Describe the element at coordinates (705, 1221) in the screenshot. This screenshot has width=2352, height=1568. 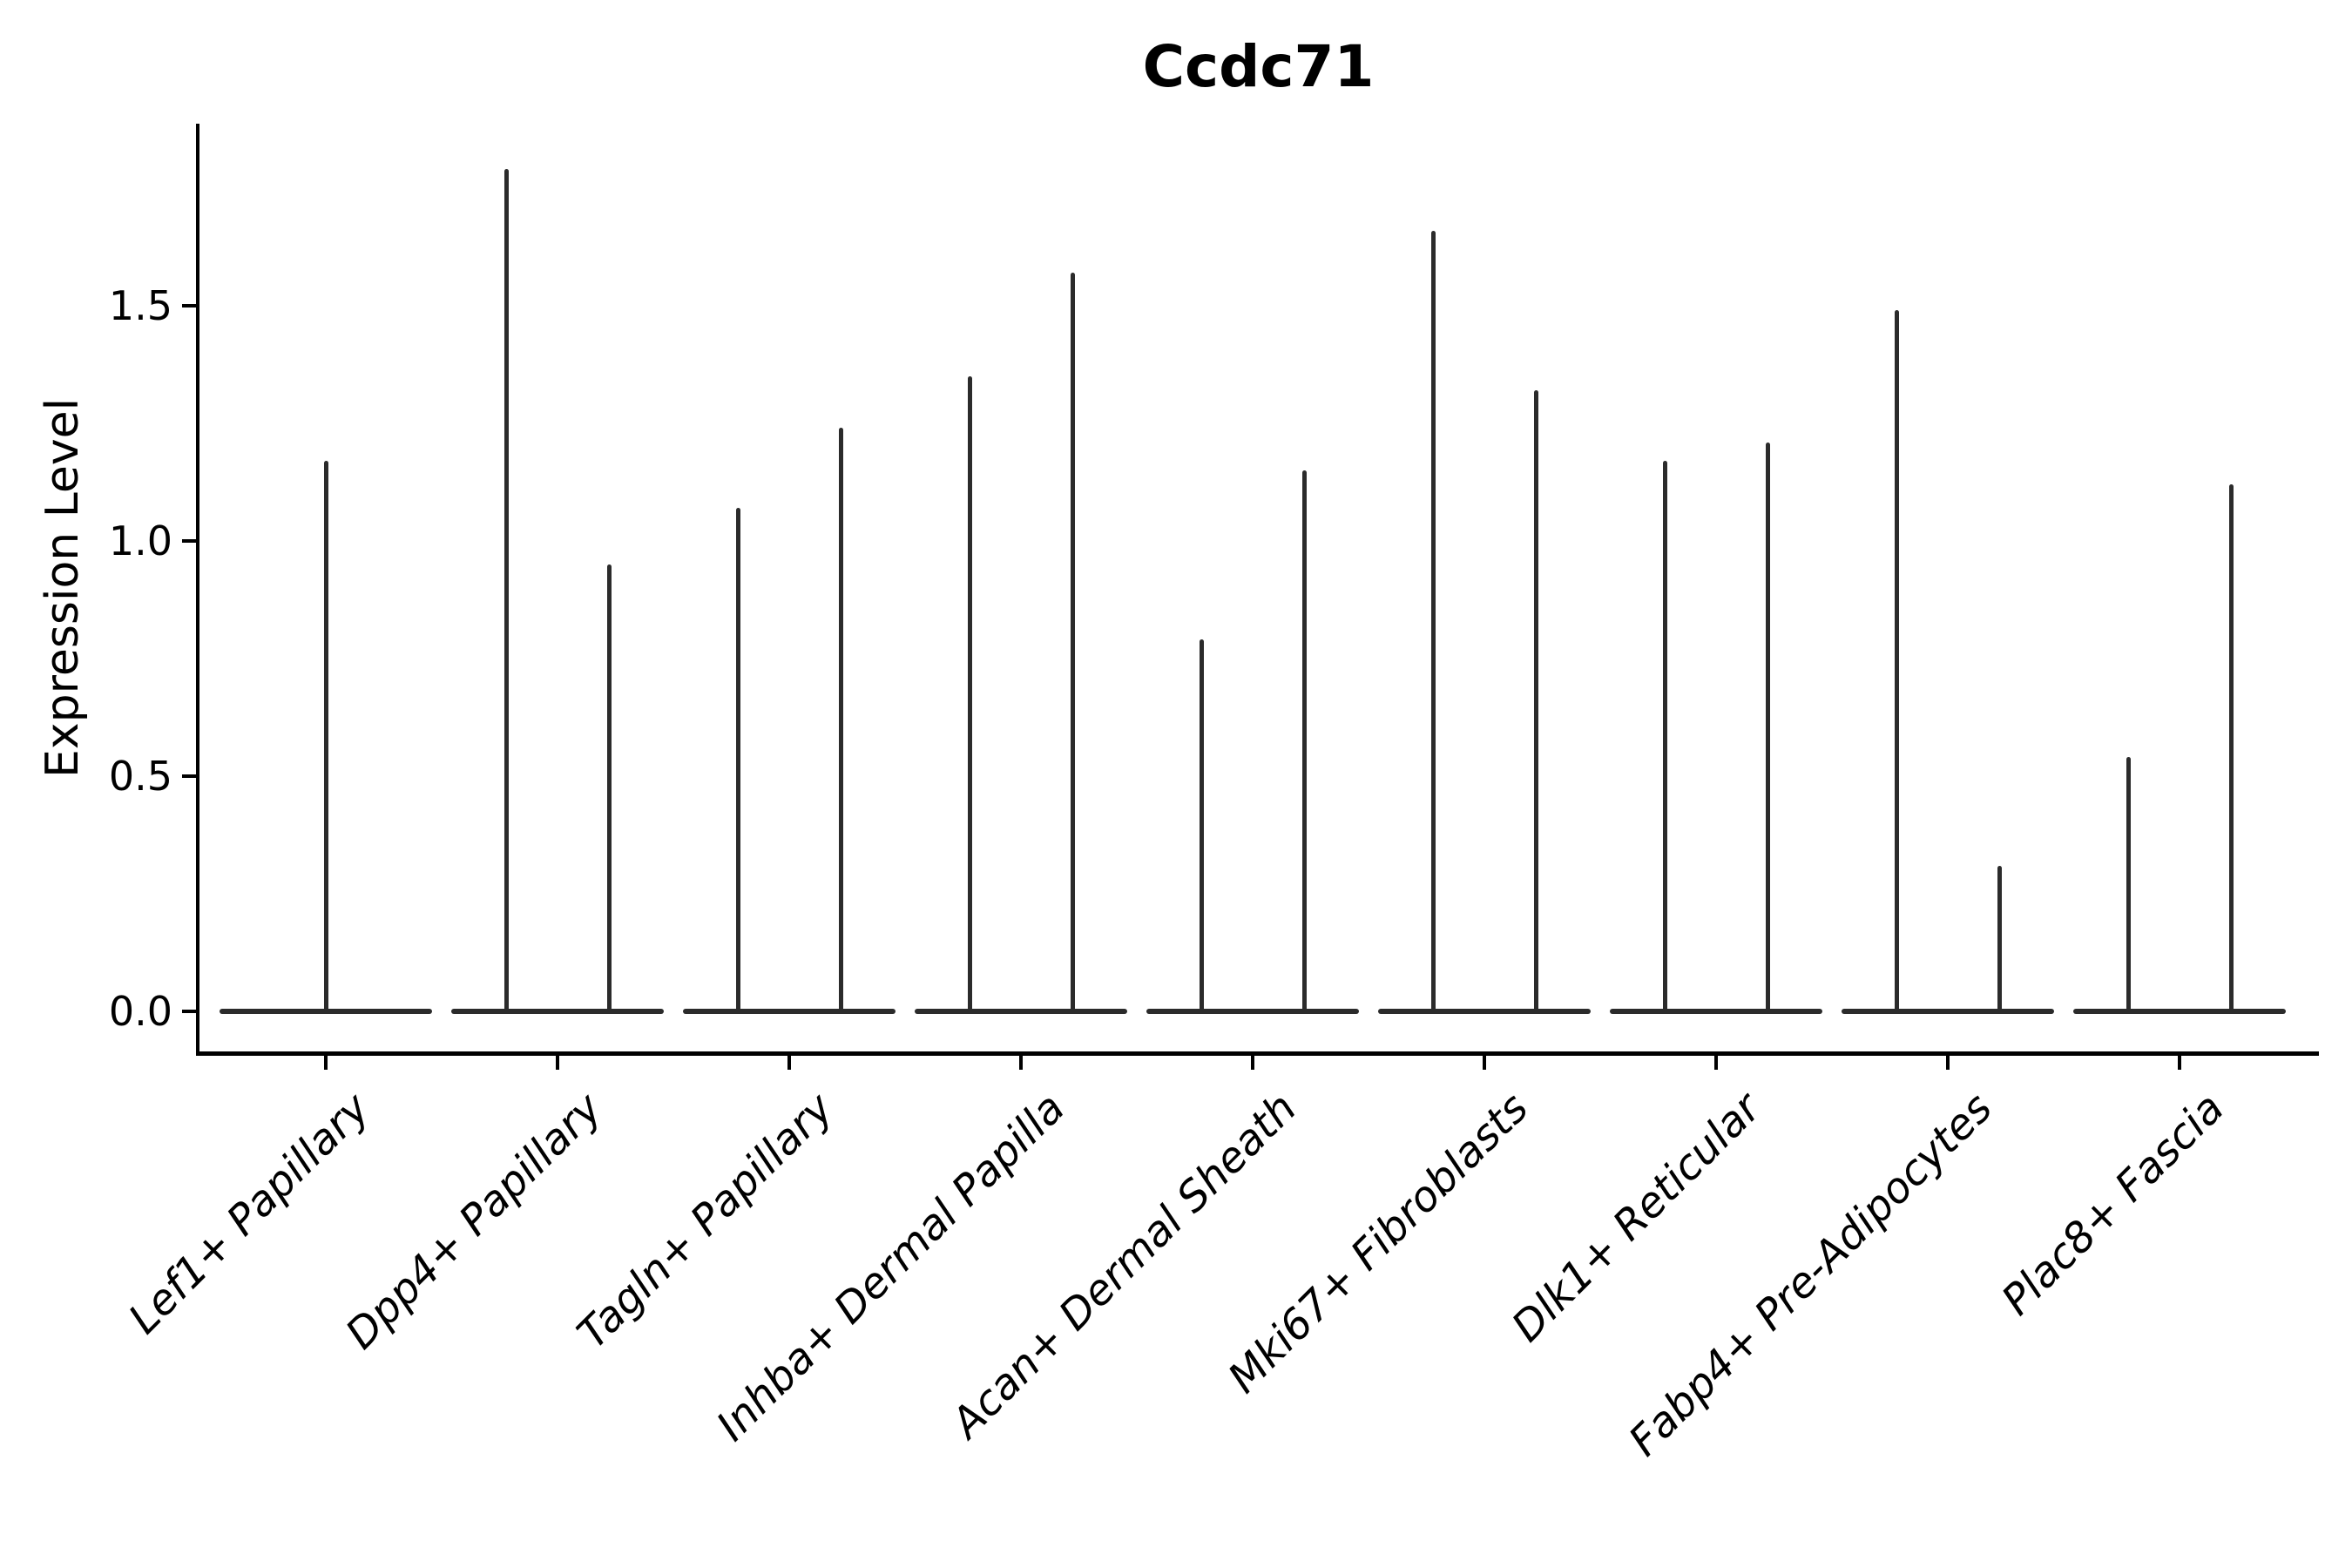
I see `x-tick-label: Tagln+ Papillary` at that location.